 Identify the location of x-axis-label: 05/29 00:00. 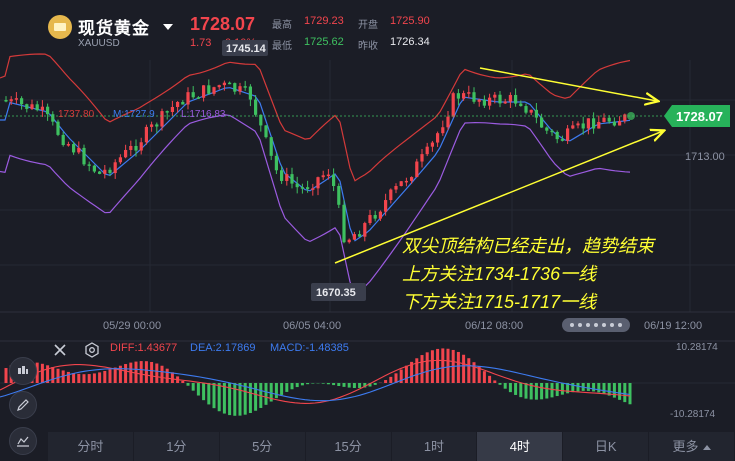
(132, 326).